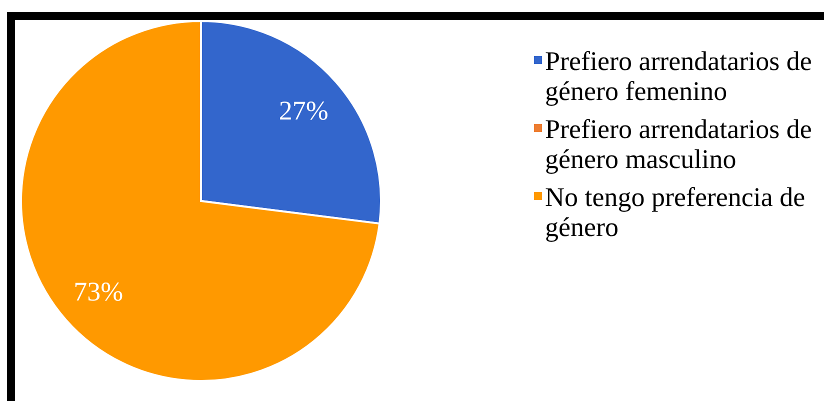  Describe the element at coordinates (99, 291) in the screenshot. I see `data-label: 73%` at that location.